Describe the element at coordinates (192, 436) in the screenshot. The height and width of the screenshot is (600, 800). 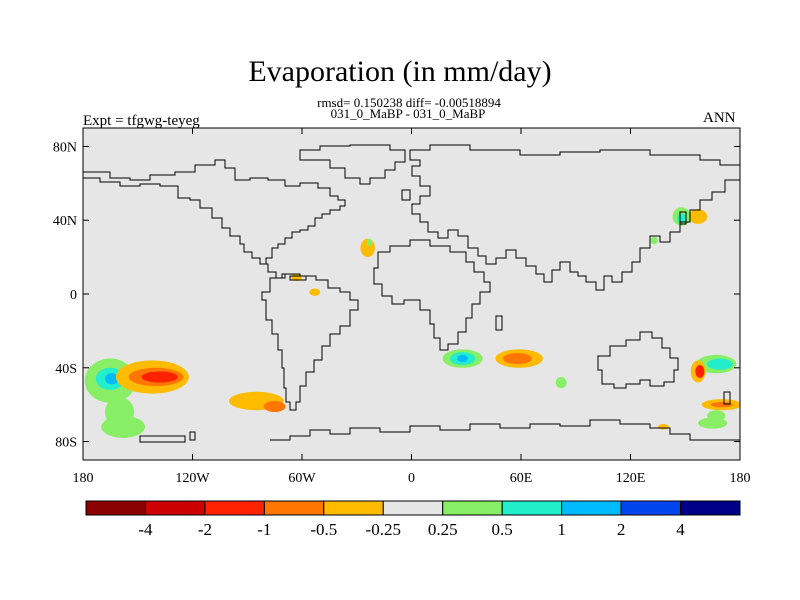
I see `coast-antarctica-west` at that location.